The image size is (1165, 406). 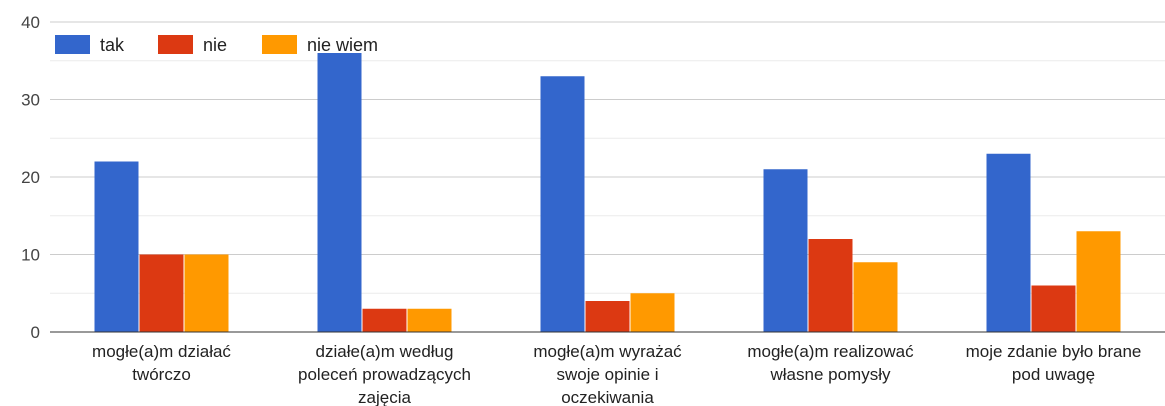 I want to click on x-category-label: moje zdanie było brane pod uwagę, so click(x=1054, y=363).